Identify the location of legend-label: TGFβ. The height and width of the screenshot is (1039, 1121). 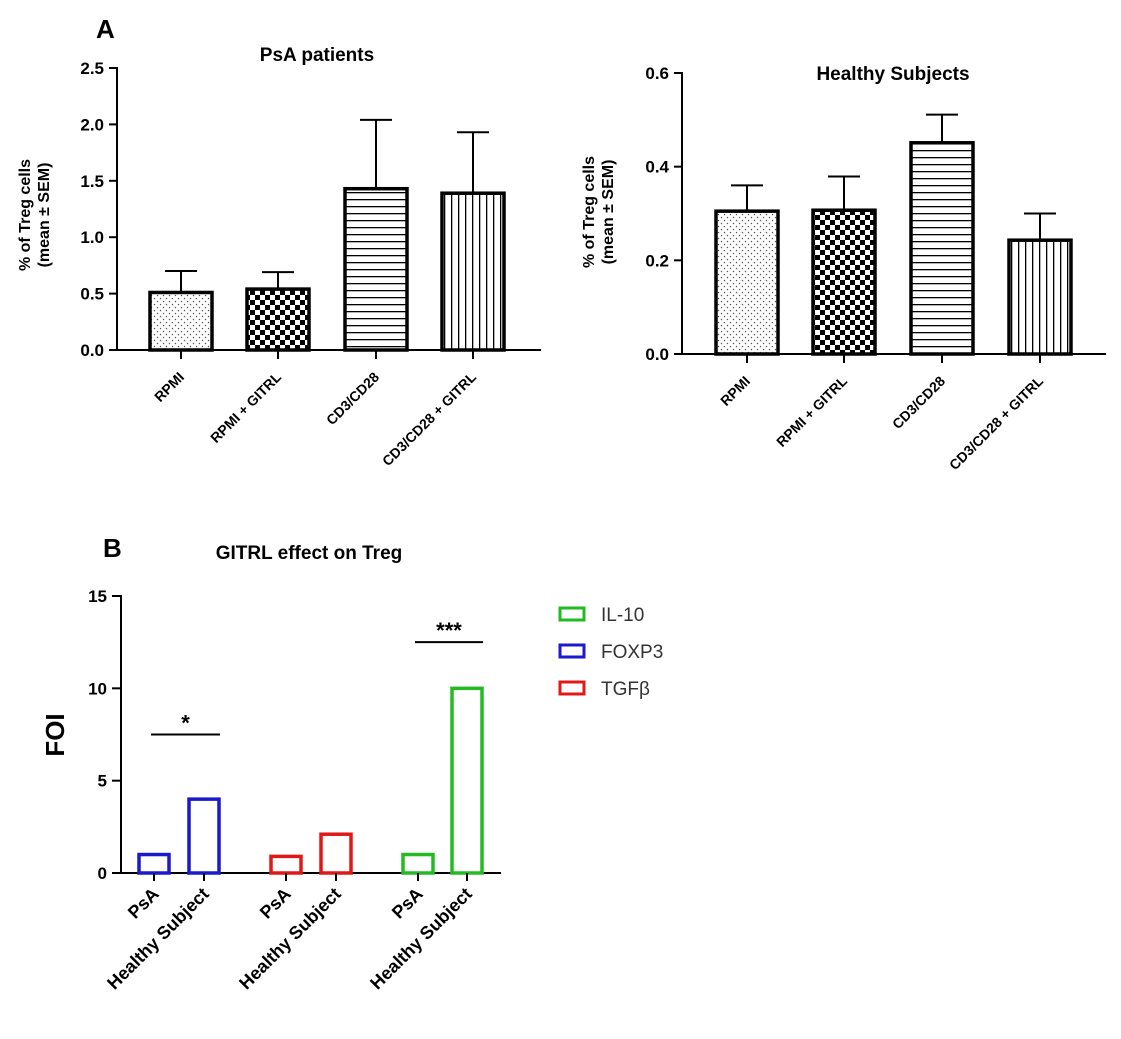
(625, 689).